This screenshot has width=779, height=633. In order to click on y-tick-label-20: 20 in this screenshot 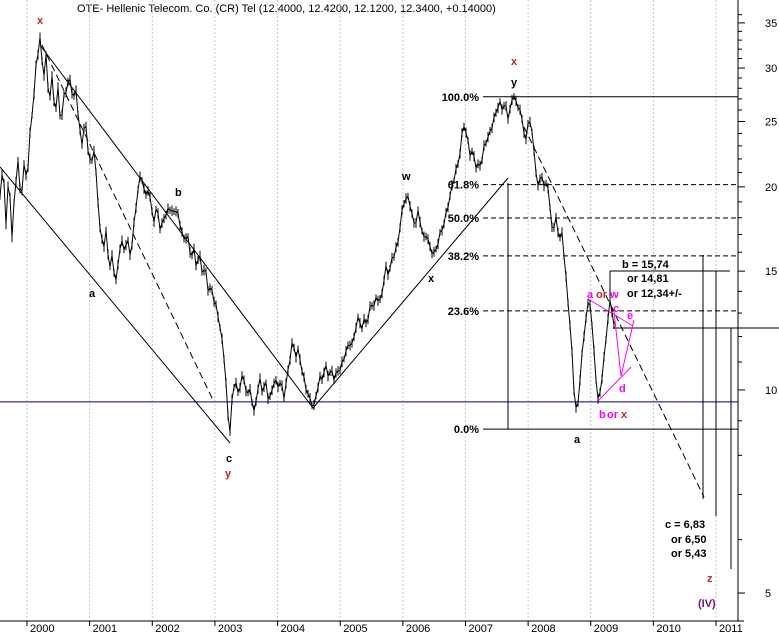, I will do `click(771, 188)`.